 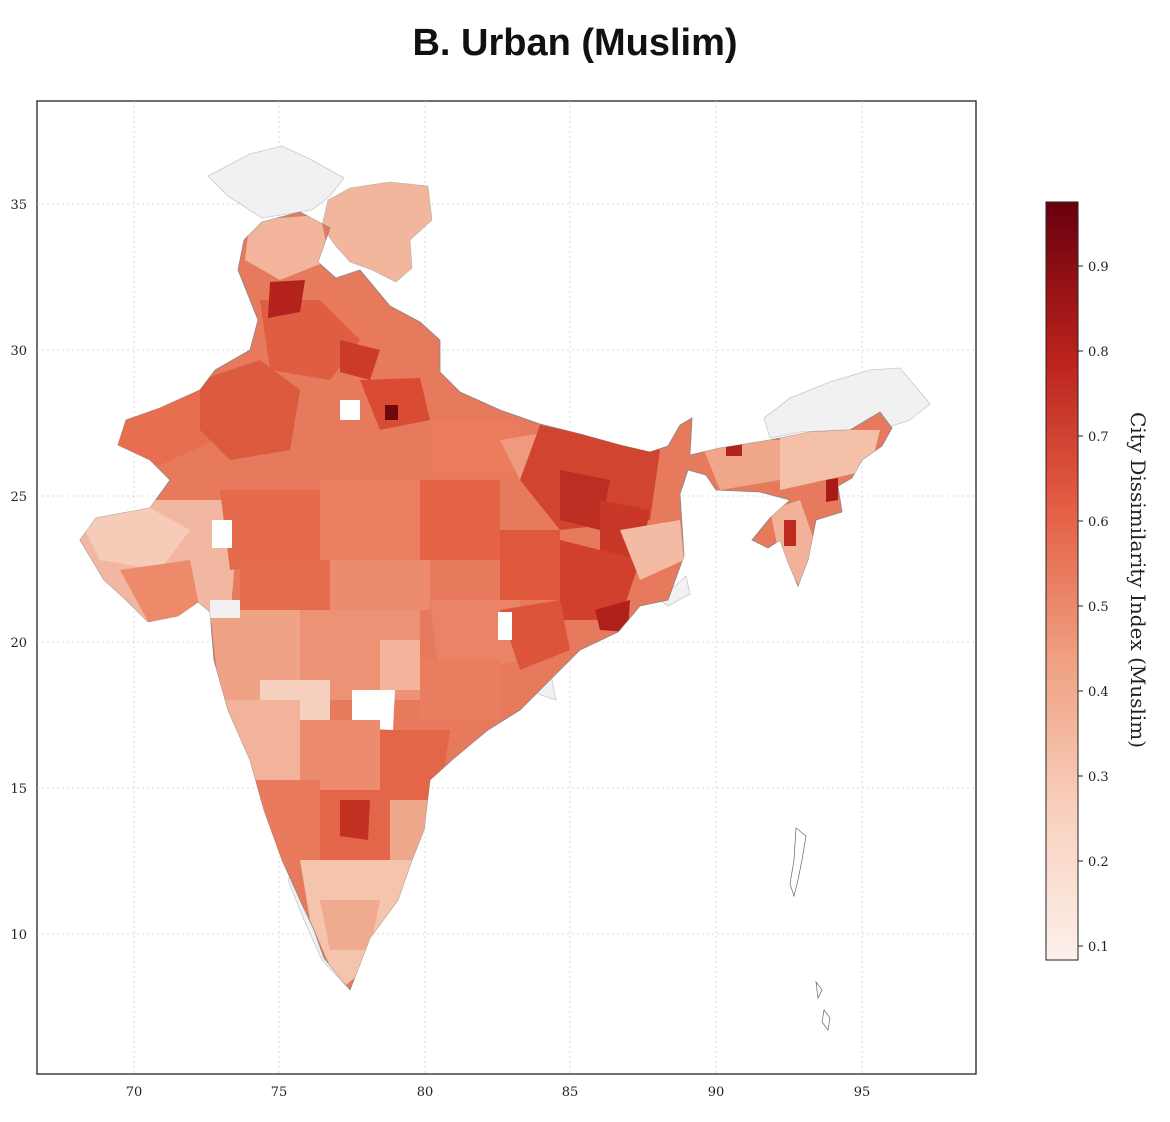 What do you see at coordinates (1098, 692) in the screenshot?
I see `colorbar-tick-label: 0.4` at bounding box center [1098, 692].